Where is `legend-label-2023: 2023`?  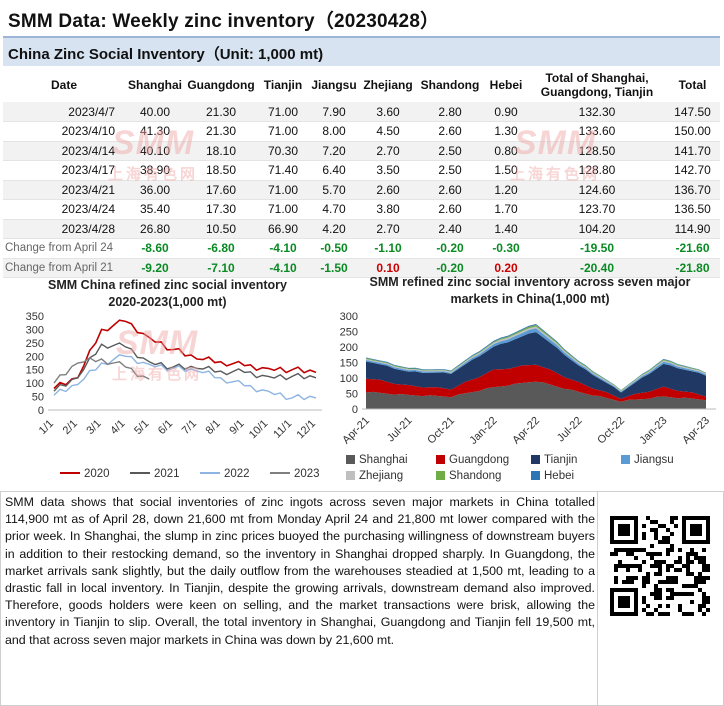
legend-label-2023: 2023 is located at coordinates (307, 474).